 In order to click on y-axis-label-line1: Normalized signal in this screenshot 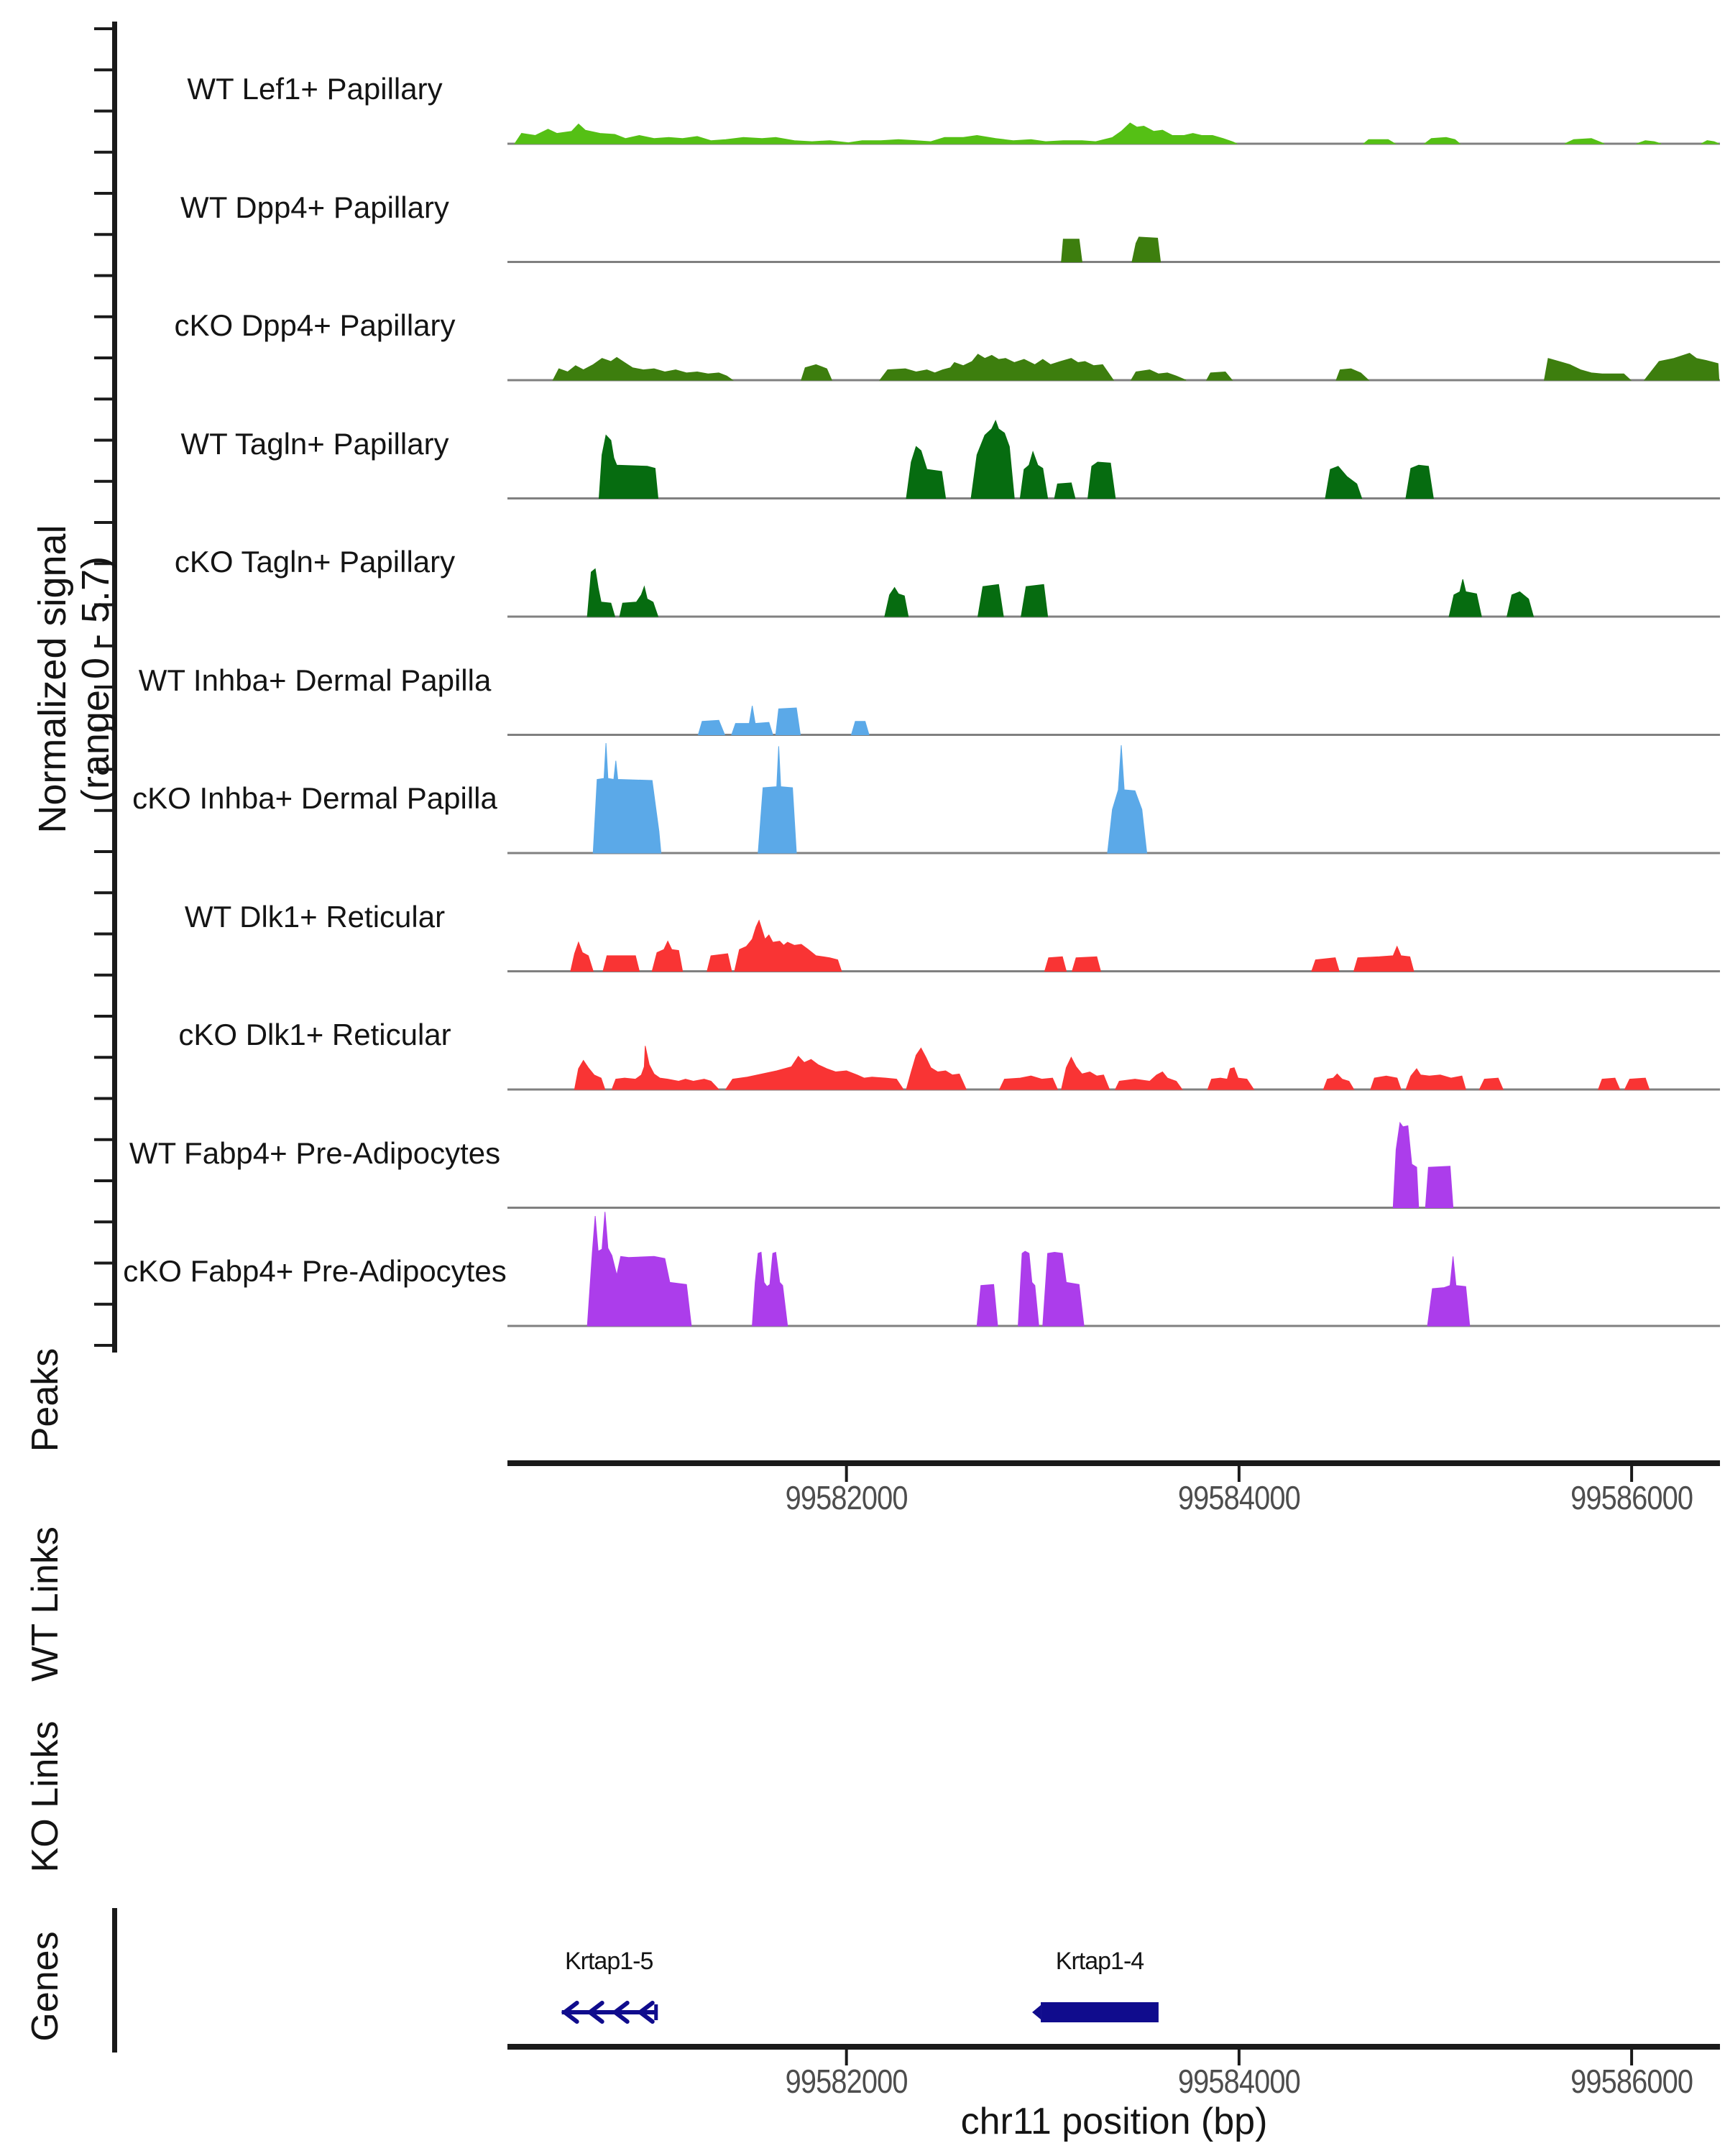, I will do `click(52, 679)`.